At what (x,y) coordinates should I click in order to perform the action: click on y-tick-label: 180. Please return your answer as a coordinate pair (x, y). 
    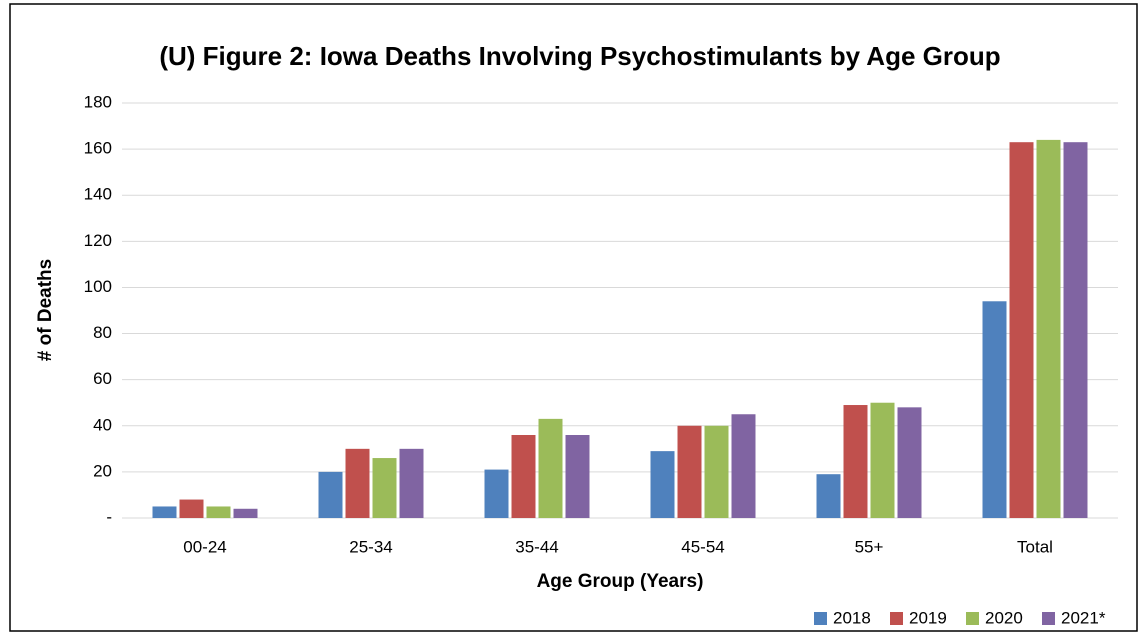
    Looking at the image, I should click on (98, 101).